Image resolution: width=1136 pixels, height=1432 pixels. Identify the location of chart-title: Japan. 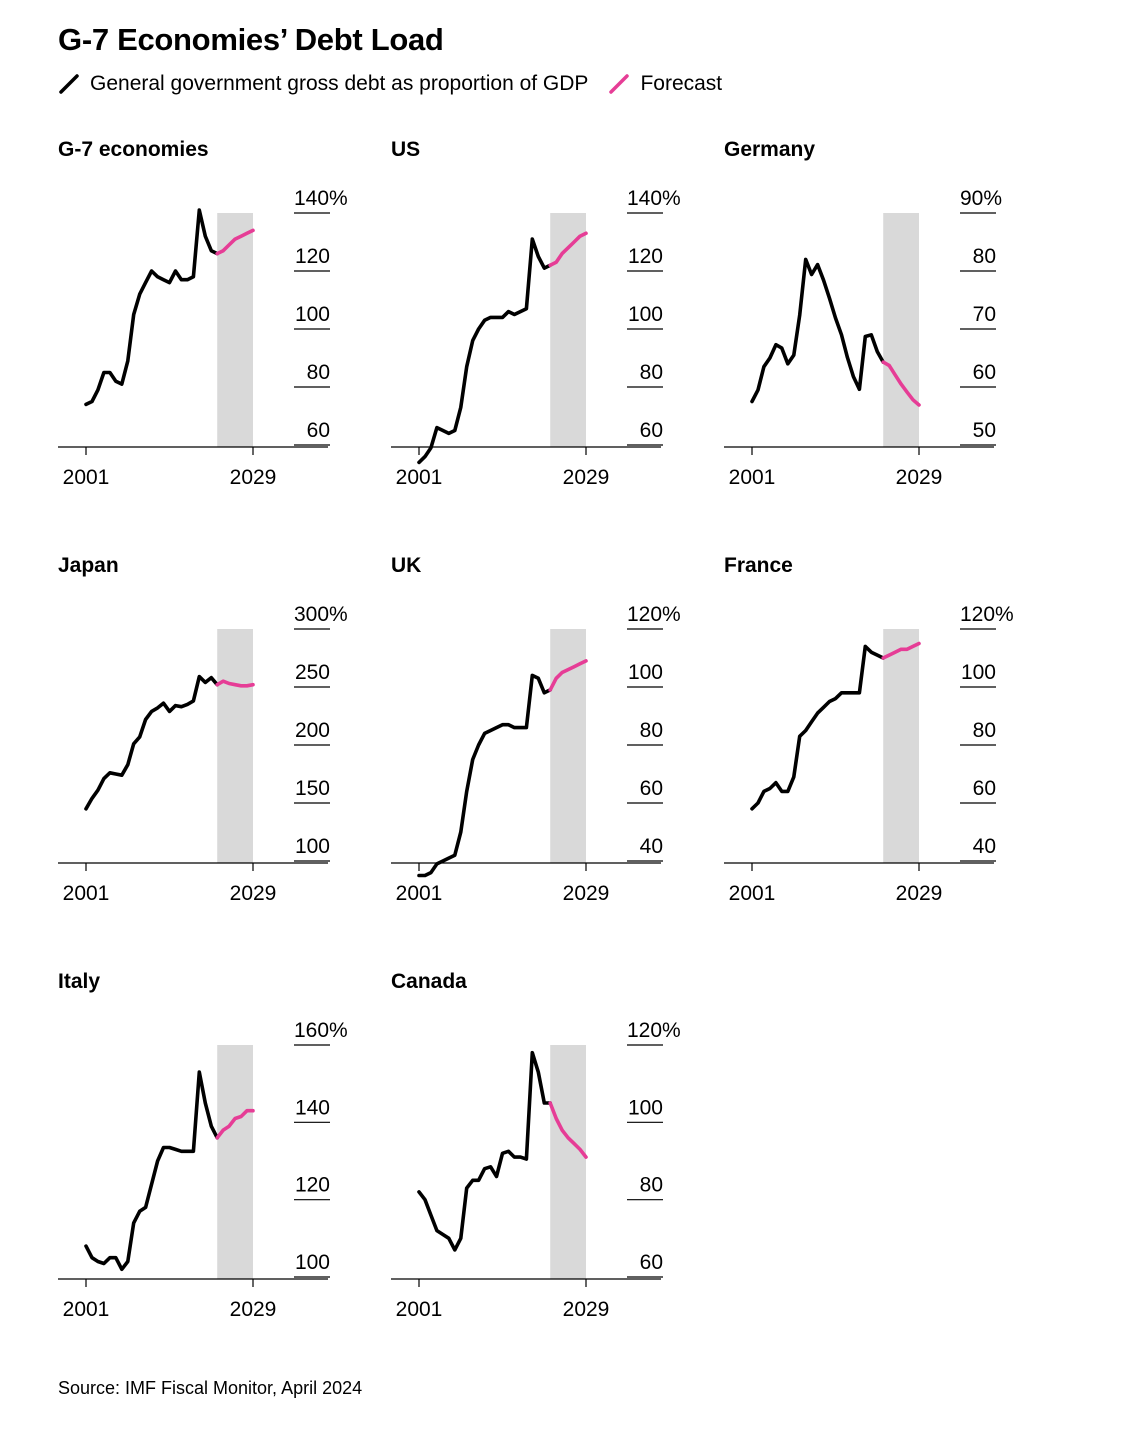
(88, 565).